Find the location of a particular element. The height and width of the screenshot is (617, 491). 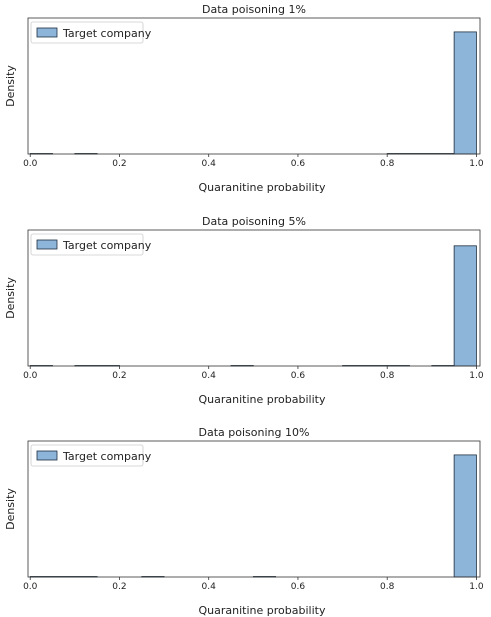

chart-title: Data poisoning 10% is located at coordinates (254, 432).